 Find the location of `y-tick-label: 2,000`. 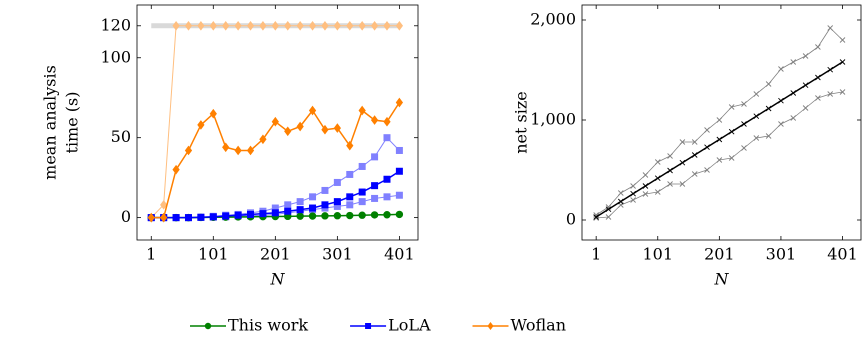

y-tick-label: 2,000 is located at coordinates (553, 19).